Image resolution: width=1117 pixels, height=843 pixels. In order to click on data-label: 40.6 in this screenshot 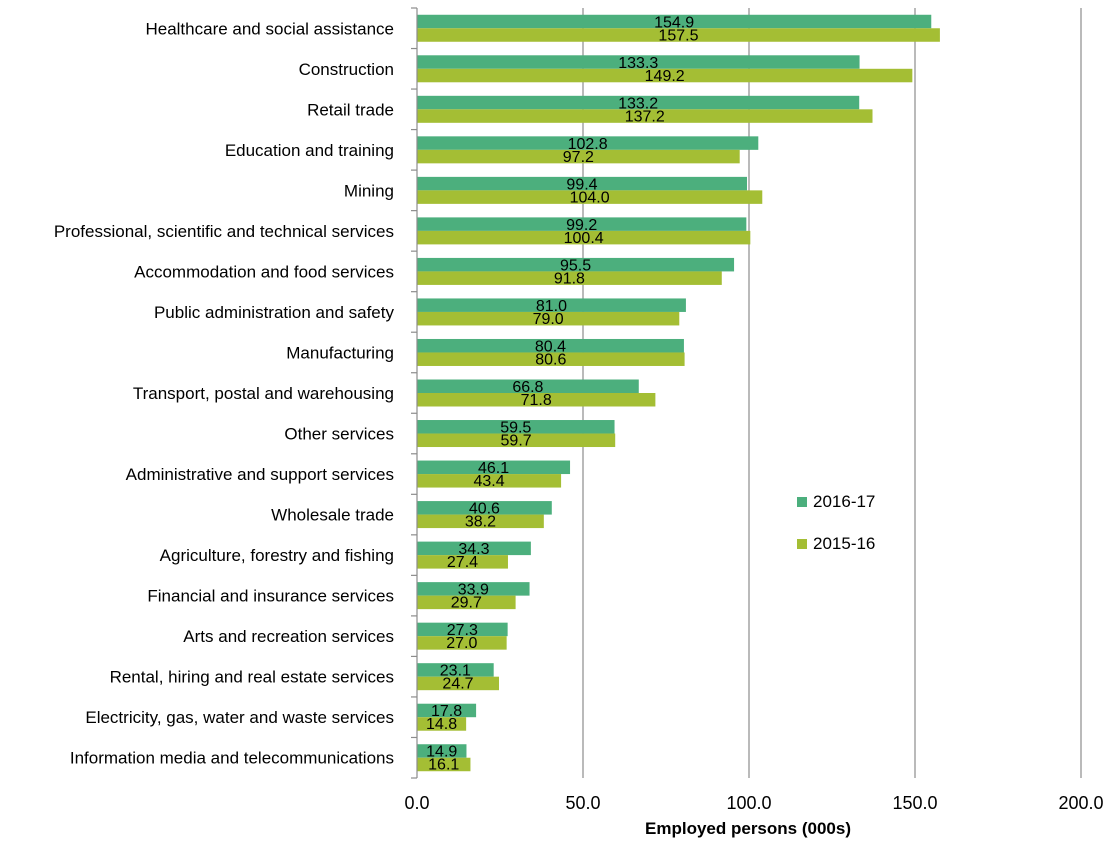, I will do `click(484, 509)`.